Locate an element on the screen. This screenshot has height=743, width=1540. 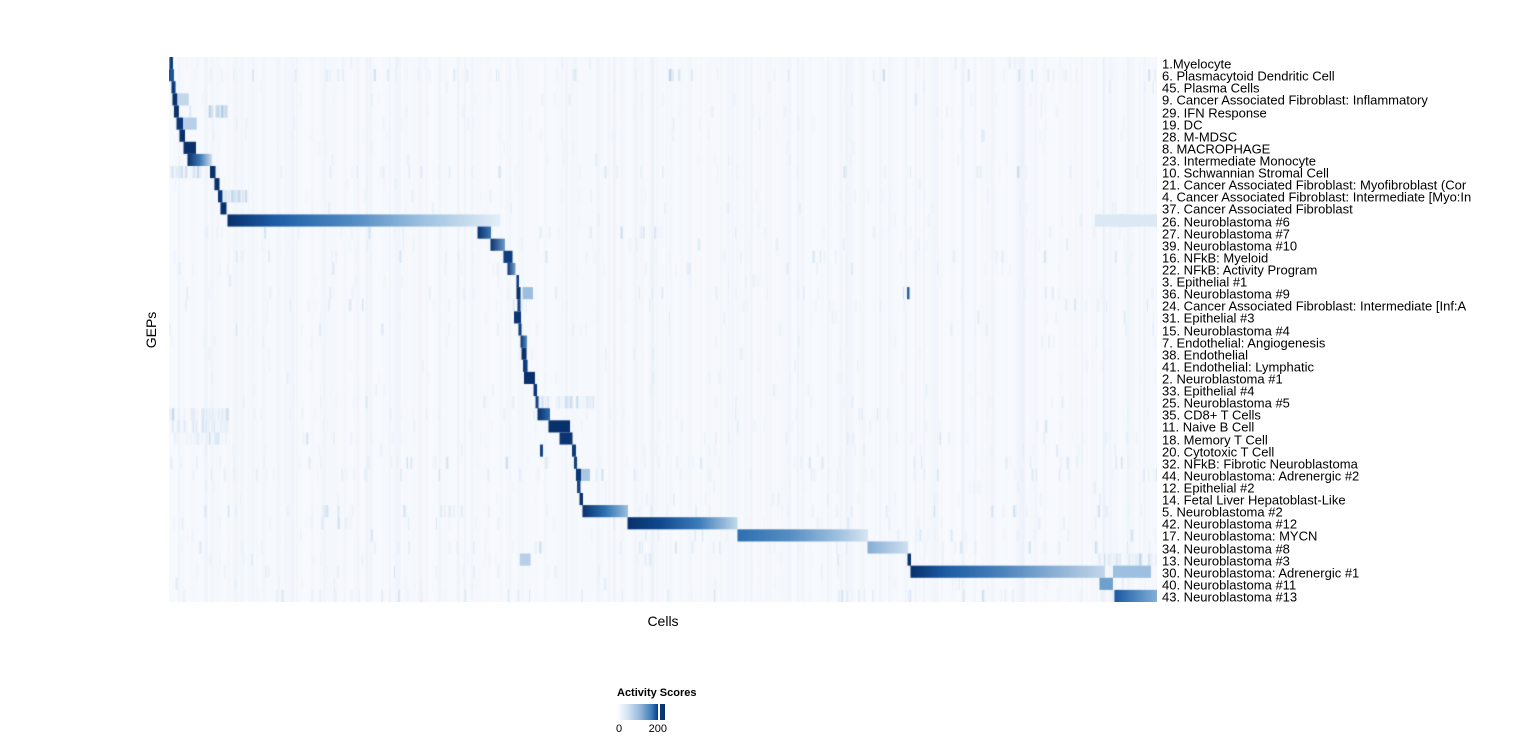
legend: Activity Scores 0 200 is located at coordinates (696, 712).